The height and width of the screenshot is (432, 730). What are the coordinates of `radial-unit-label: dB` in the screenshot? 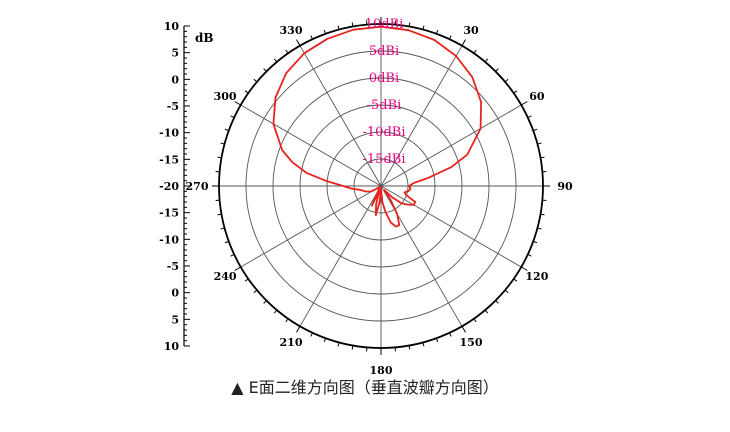 It's located at (204, 38).